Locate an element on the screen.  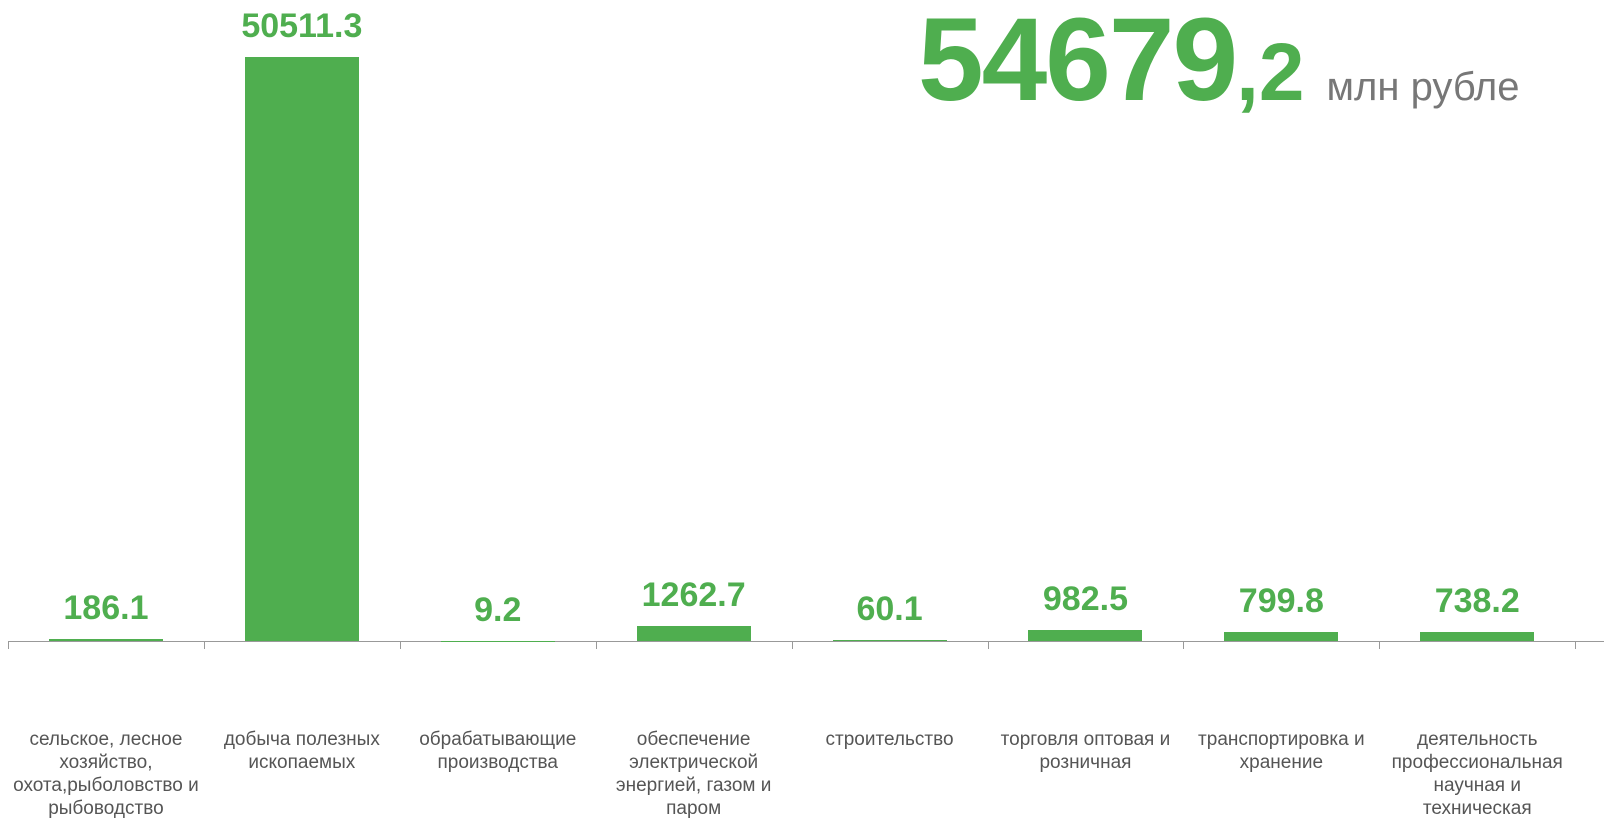
value-label: 982.5 is located at coordinates (1085, 598).